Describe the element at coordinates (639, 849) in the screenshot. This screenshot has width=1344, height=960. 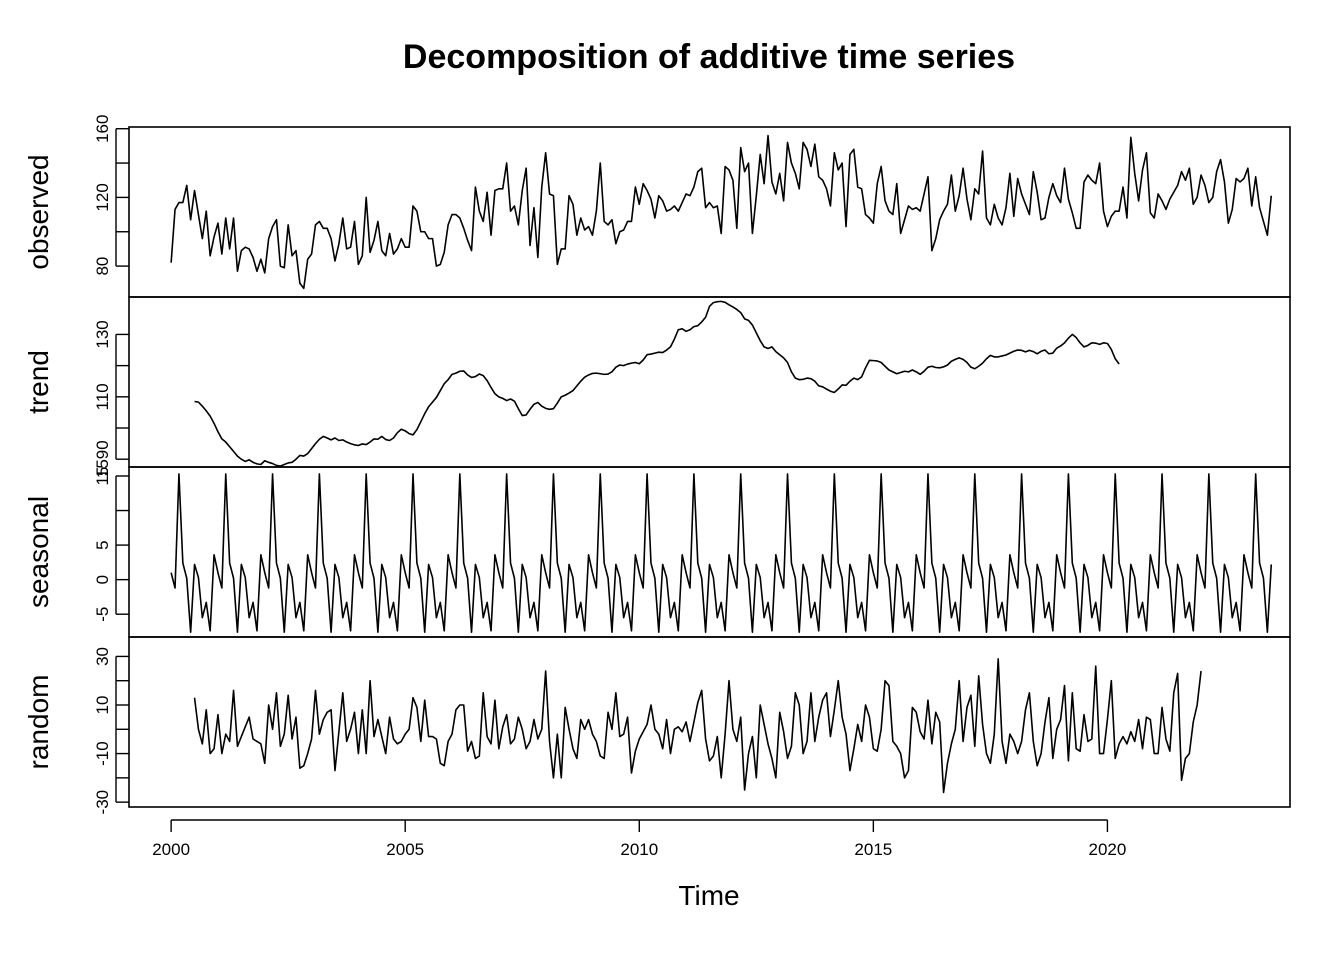
I see `x-tick-label: 2010` at that location.